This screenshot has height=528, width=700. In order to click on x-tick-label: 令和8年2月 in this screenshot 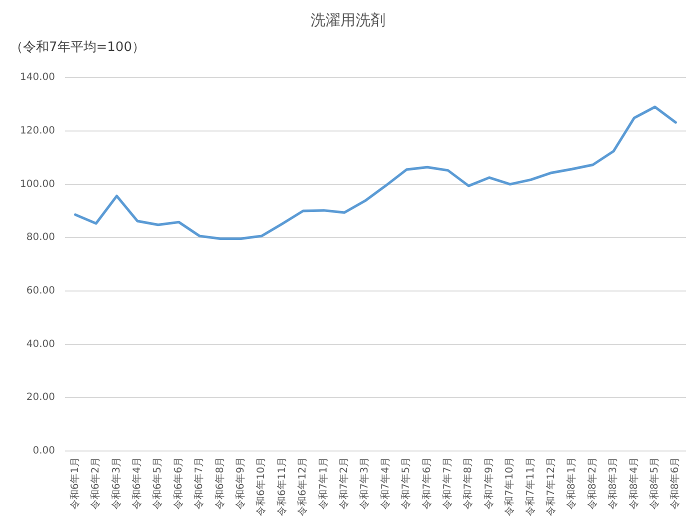, I will do `click(592, 483)`.